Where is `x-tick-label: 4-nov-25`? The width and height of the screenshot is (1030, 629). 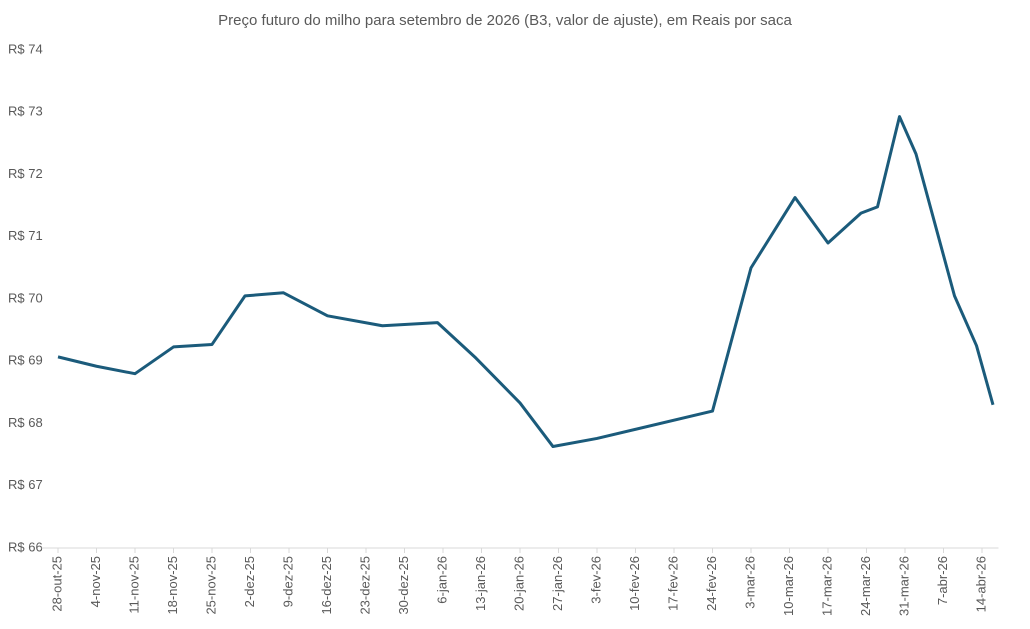 x-tick-label: 4-nov-25 is located at coordinates (95, 581).